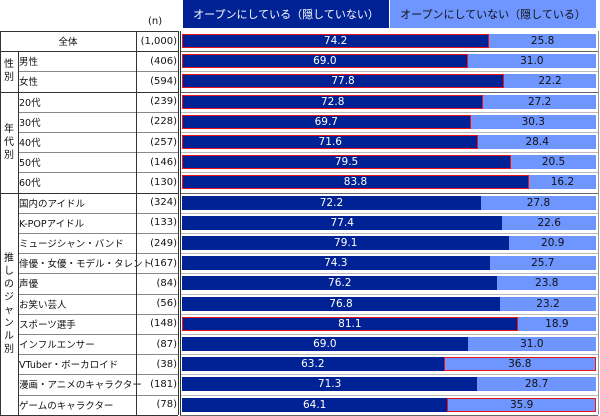 The height and width of the screenshot is (416, 600). Describe the element at coordinates (546, 283) in the screenshot. I see `bar-segment-hidden: 23.8` at that location.